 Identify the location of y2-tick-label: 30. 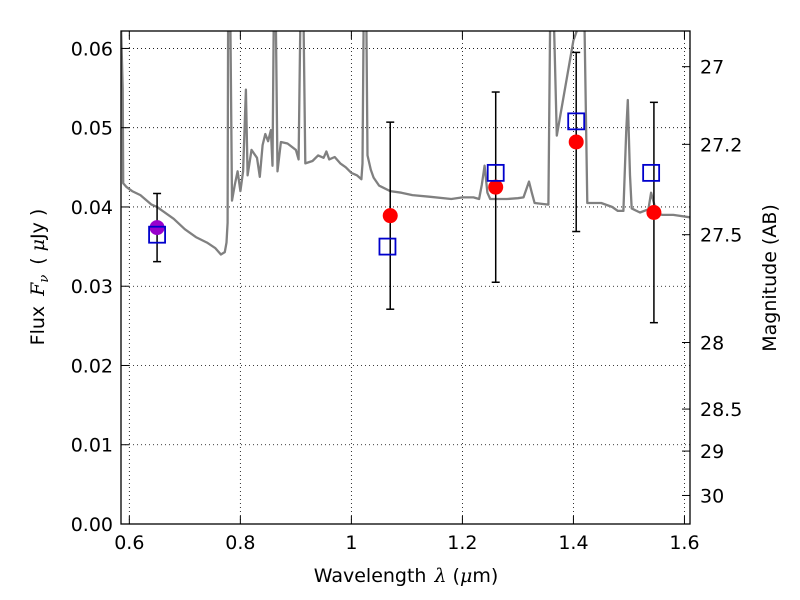
(712, 496).